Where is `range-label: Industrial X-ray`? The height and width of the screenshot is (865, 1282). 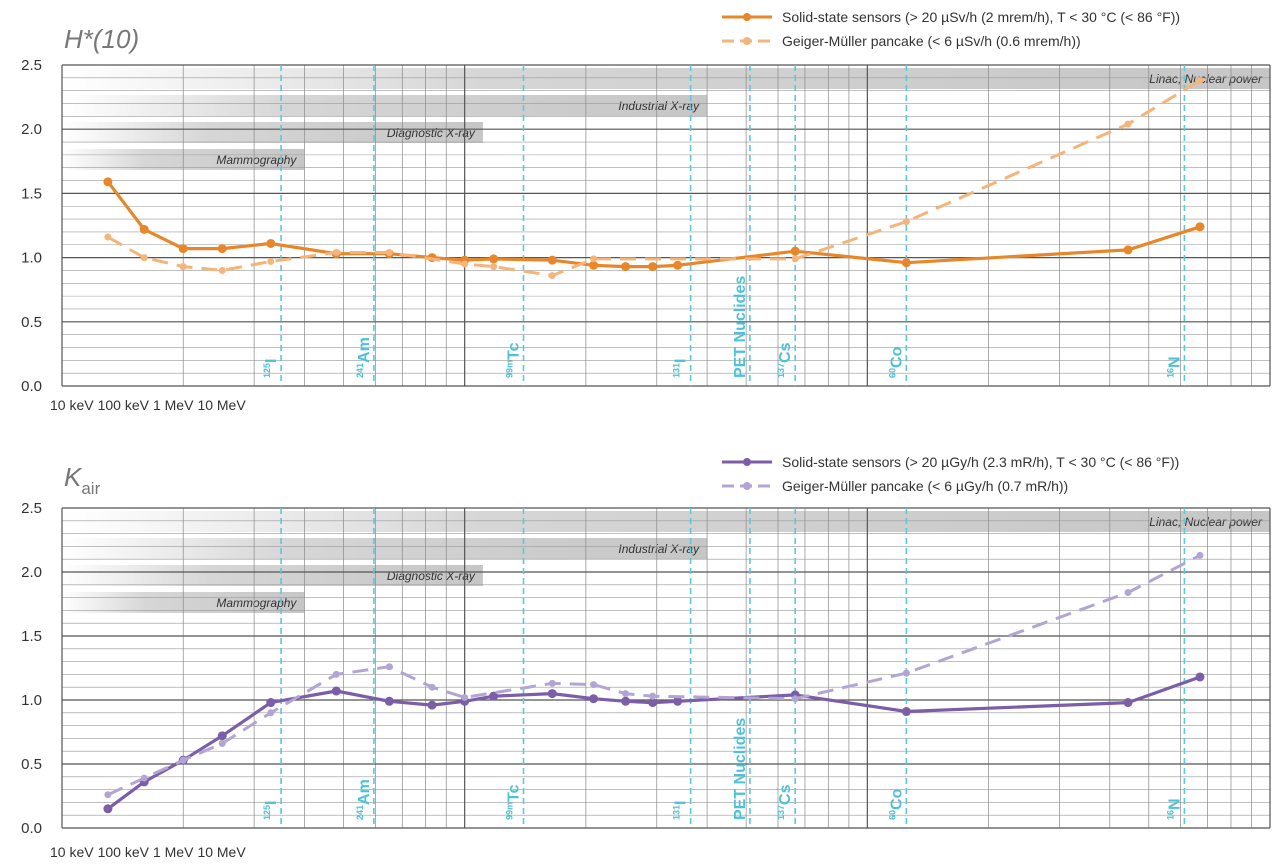
range-label: Industrial X-ray is located at coordinates (659, 549).